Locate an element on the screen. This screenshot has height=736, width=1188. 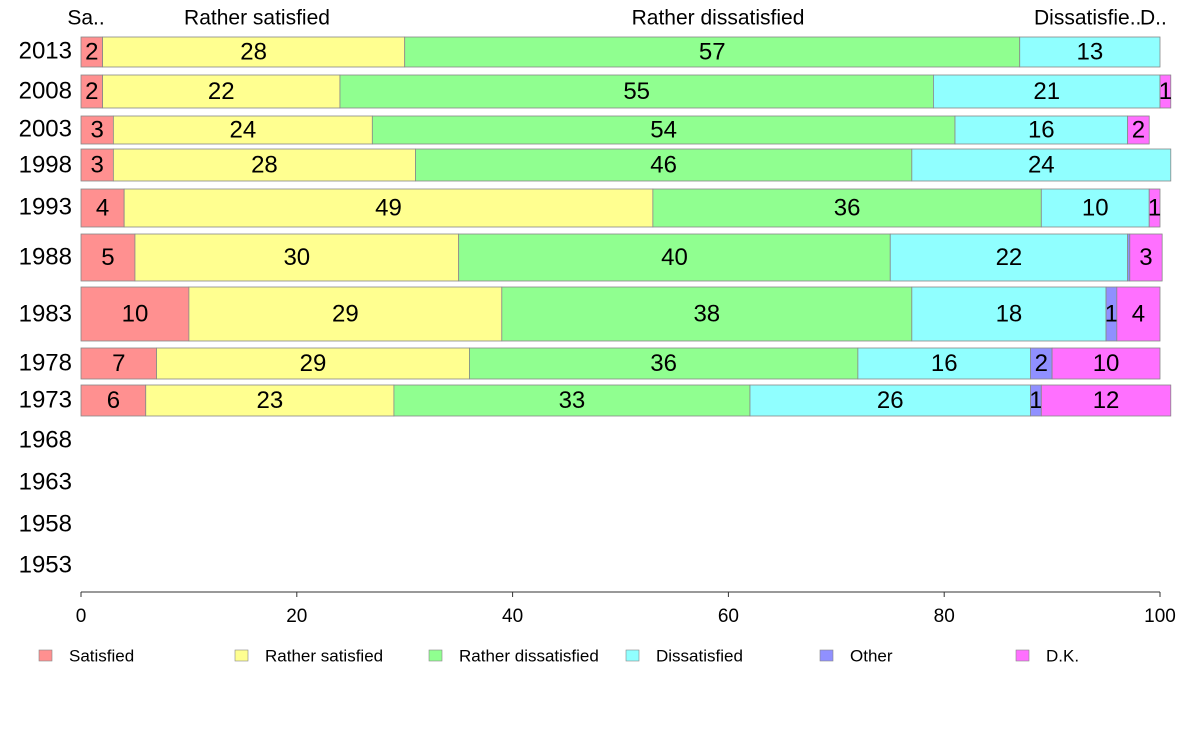
data-label: 29 is located at coordinates (345, 313).